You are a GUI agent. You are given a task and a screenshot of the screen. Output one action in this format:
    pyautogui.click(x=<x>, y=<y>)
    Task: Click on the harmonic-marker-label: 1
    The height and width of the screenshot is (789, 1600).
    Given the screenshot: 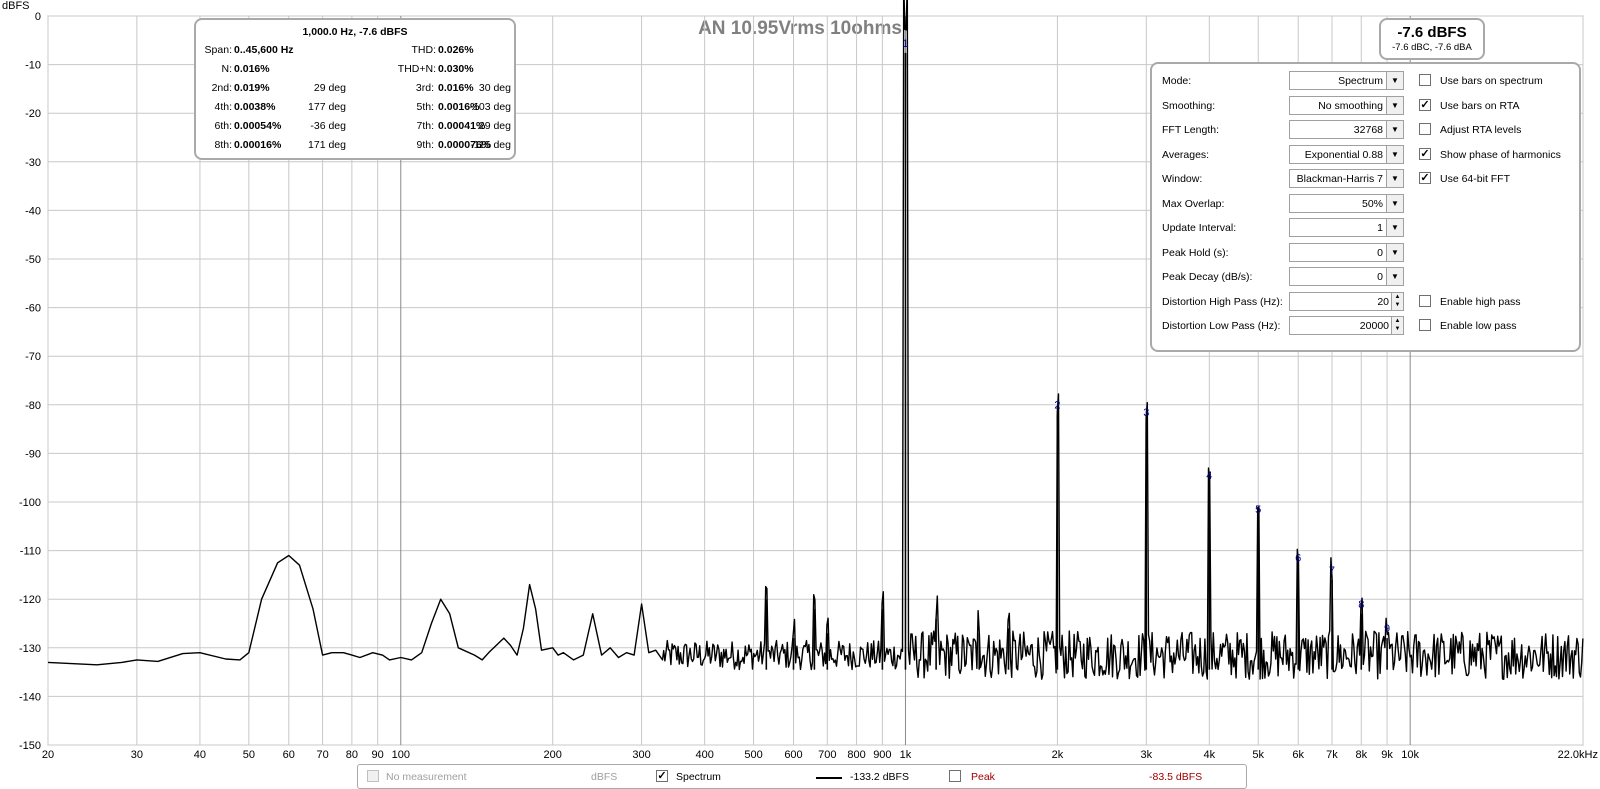 What is the action you would take?
    pyautogui.click(x=905, y=44)
    